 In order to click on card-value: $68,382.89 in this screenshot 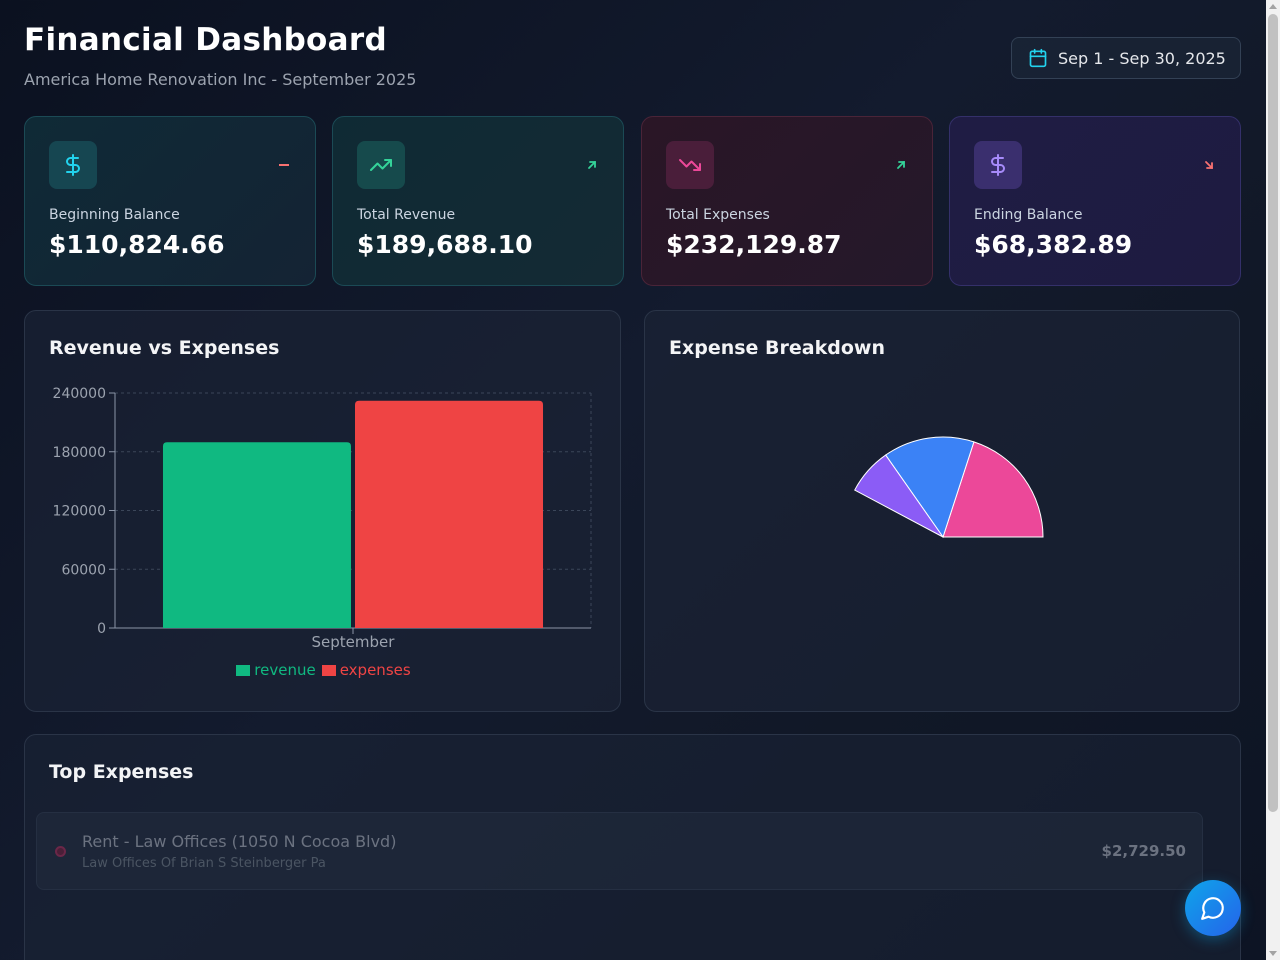, I will do `click(1053, 244)`.